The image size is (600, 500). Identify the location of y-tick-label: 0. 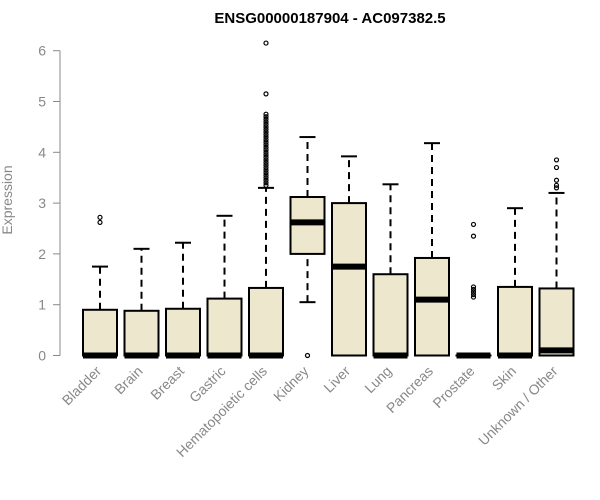
(42, 356).